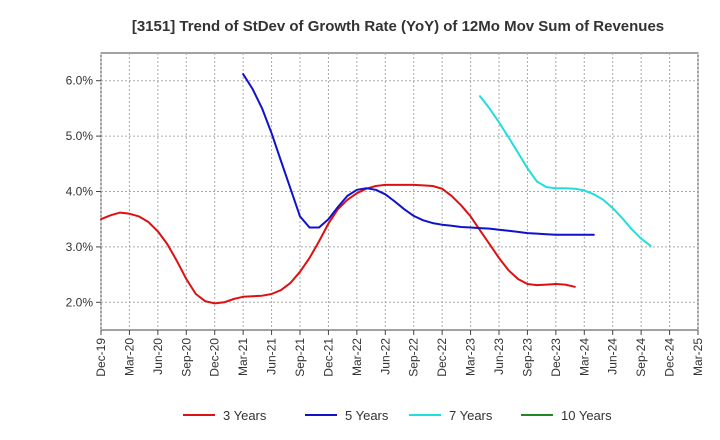 The width and height of the screenshot is (720, 440). I want to click on x-tick-label: Jun-20, so click(158, 356).